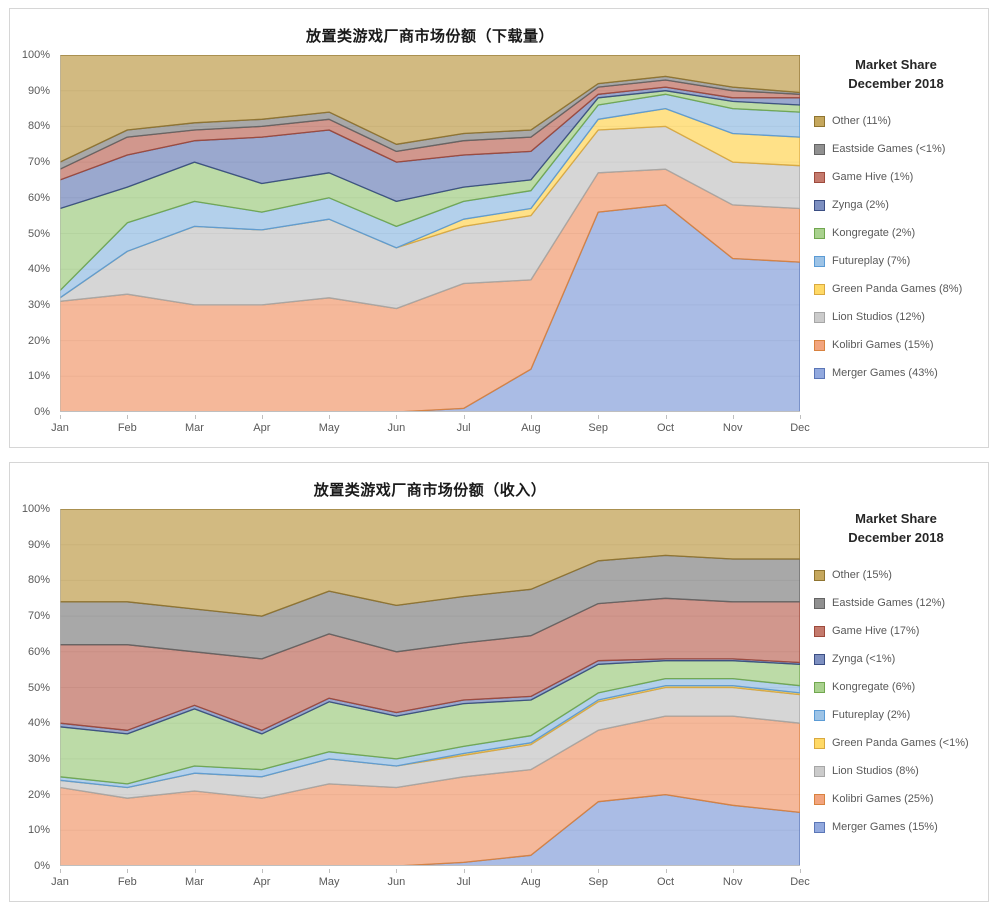 The height and width of the screenshot is (910, 1000). Describe the element at coordinates (899, 771) in the screenshot. I see `legend-item-lion-studios: Lion Studios (8%)` at that location.